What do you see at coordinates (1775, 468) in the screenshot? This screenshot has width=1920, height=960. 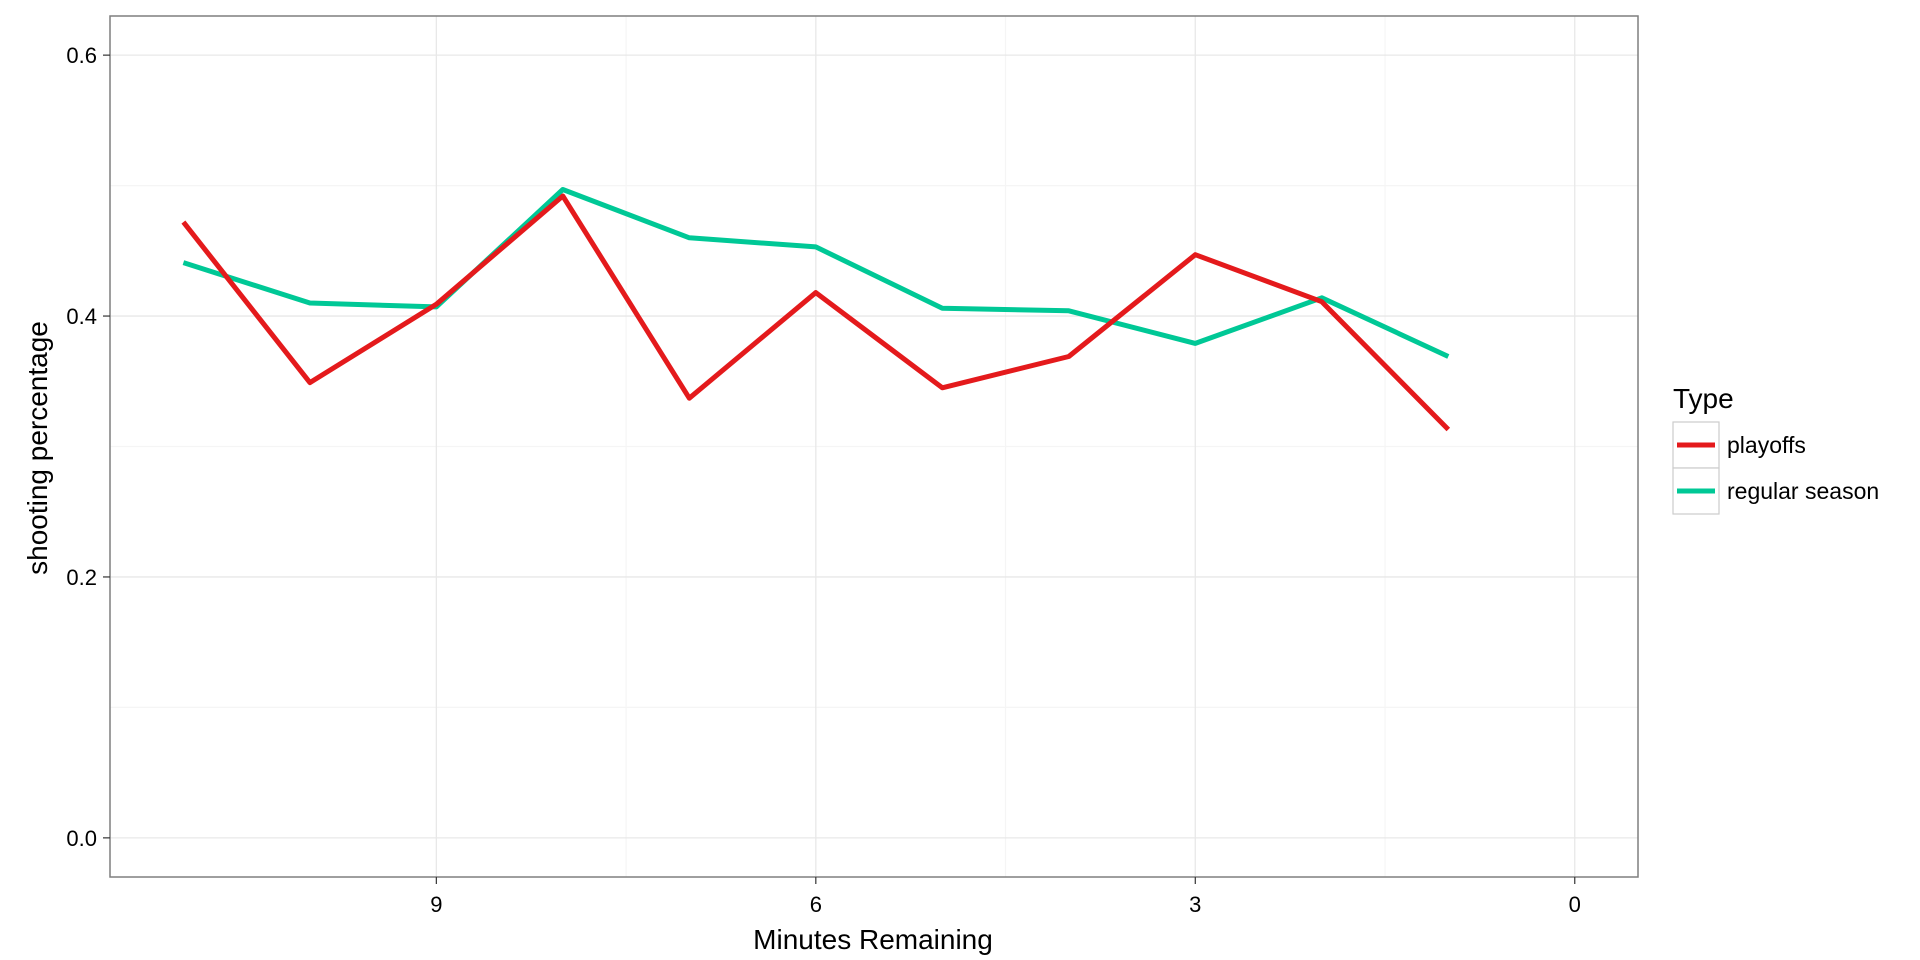 I see `legend-items: playoffs regular season` at bounding box center [1775, 468].